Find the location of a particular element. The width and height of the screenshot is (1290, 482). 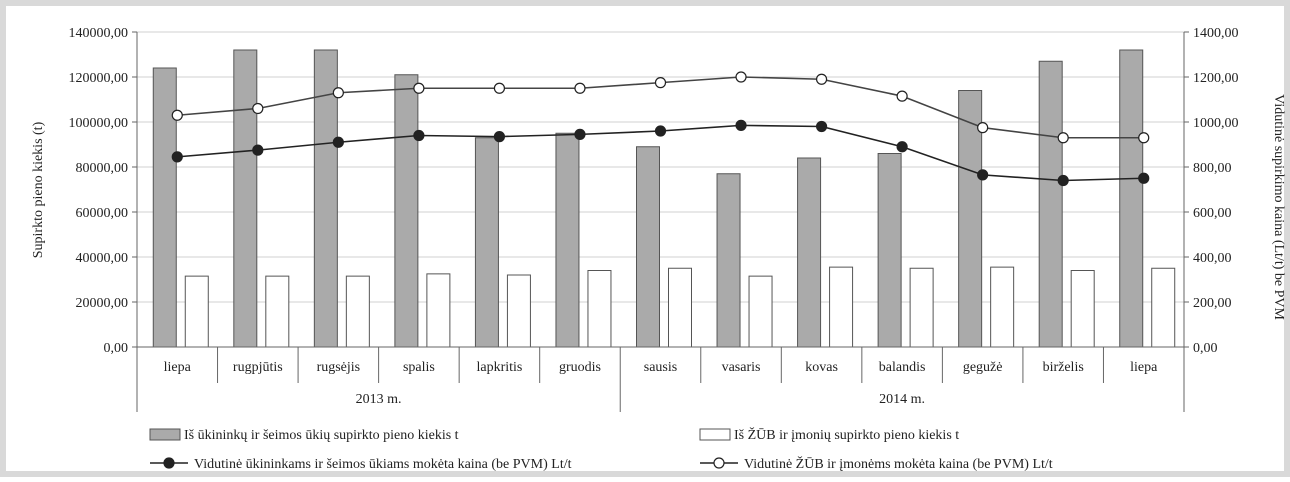

y-tick-label-right: 0,00 is located at coordinates (1205, 348).